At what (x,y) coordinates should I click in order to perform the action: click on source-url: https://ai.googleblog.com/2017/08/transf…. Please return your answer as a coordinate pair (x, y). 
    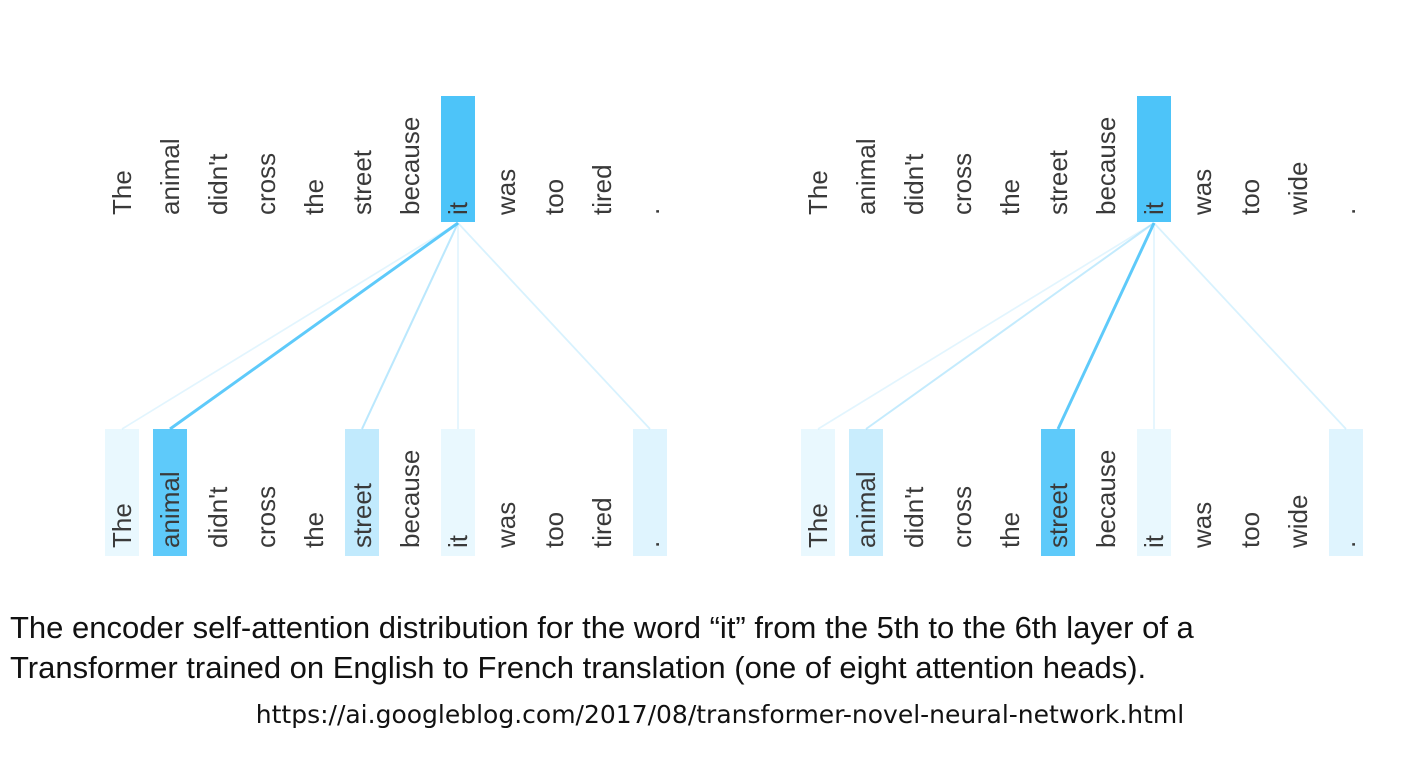
    Looking at the image, I should click on (720, 714).